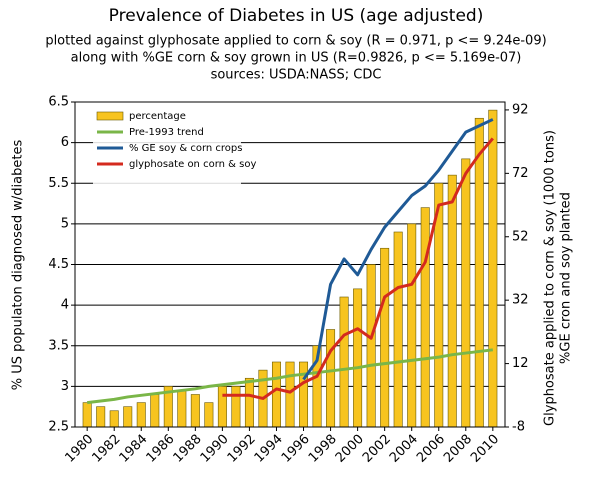  What do you see at coordinates (350, 449) in the screenshot?
I see `x-tick-label: 2000` at bounding box center [350, 449].